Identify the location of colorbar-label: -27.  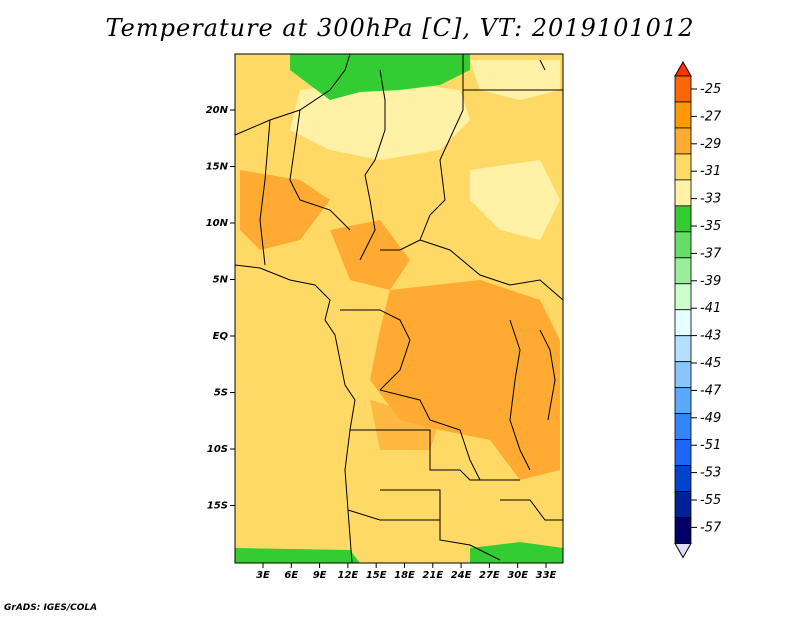
(711, 116).